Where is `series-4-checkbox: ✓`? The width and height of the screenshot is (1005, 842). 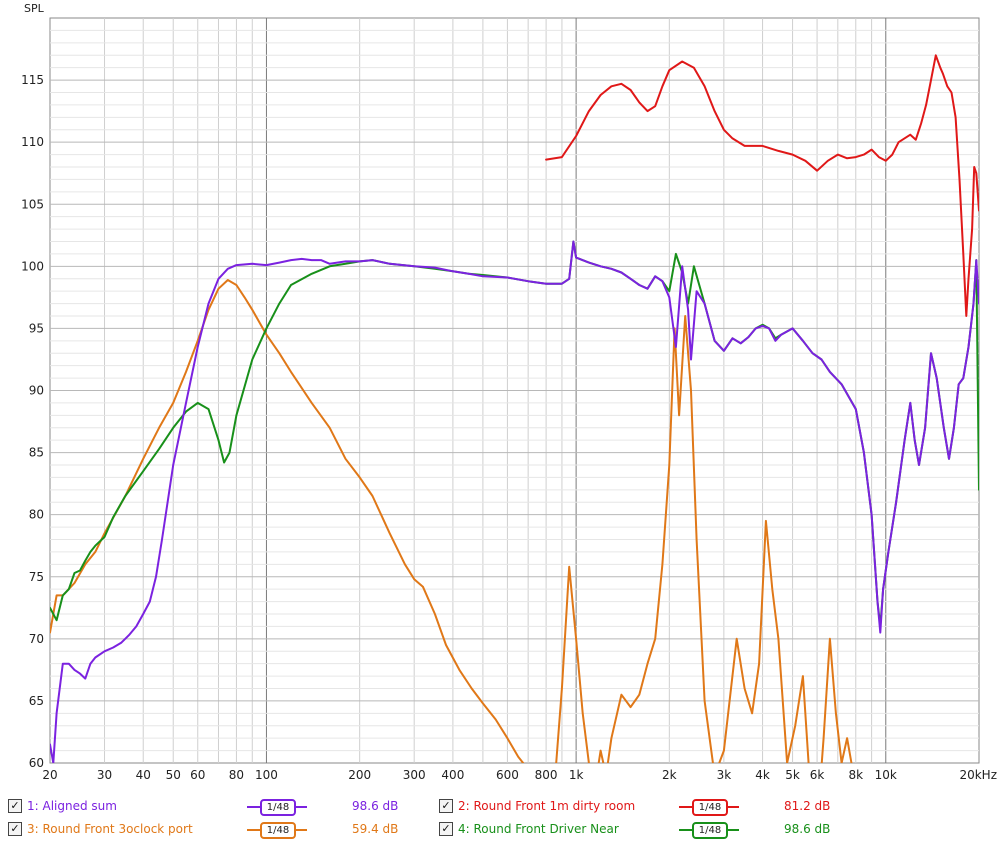
series-4-checkbox: ✓ is located at coordinates (446, 829).